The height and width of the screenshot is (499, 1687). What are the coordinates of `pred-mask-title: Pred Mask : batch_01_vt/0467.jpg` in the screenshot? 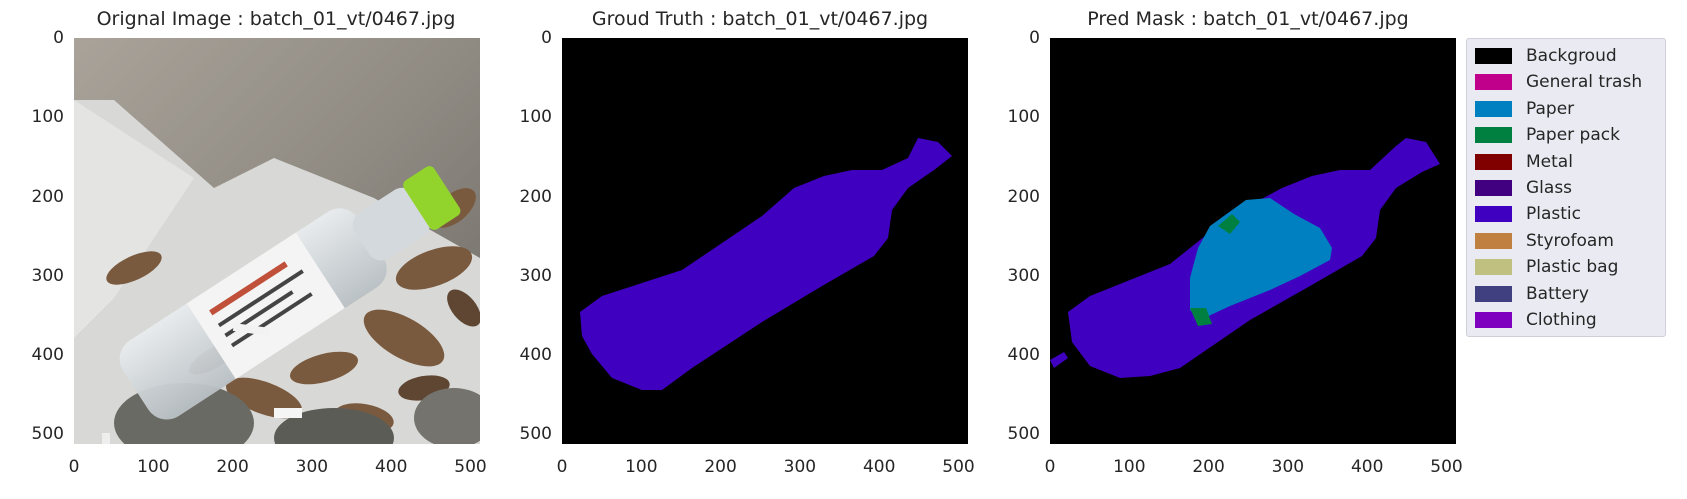 It's located at (1248, 19).